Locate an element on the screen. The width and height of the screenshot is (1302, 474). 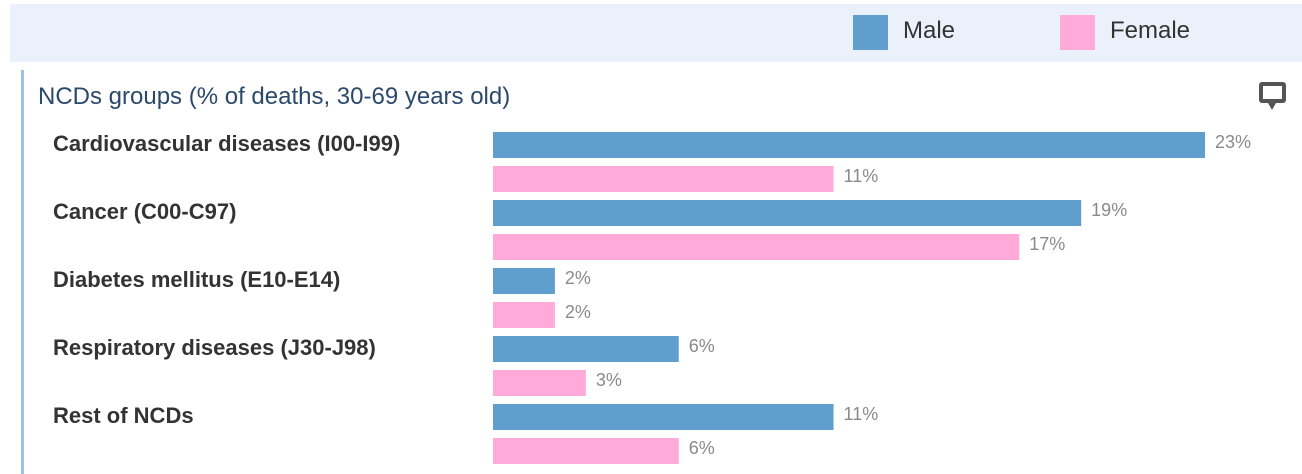
value-label: 3% is located at coordinates (609, 380).